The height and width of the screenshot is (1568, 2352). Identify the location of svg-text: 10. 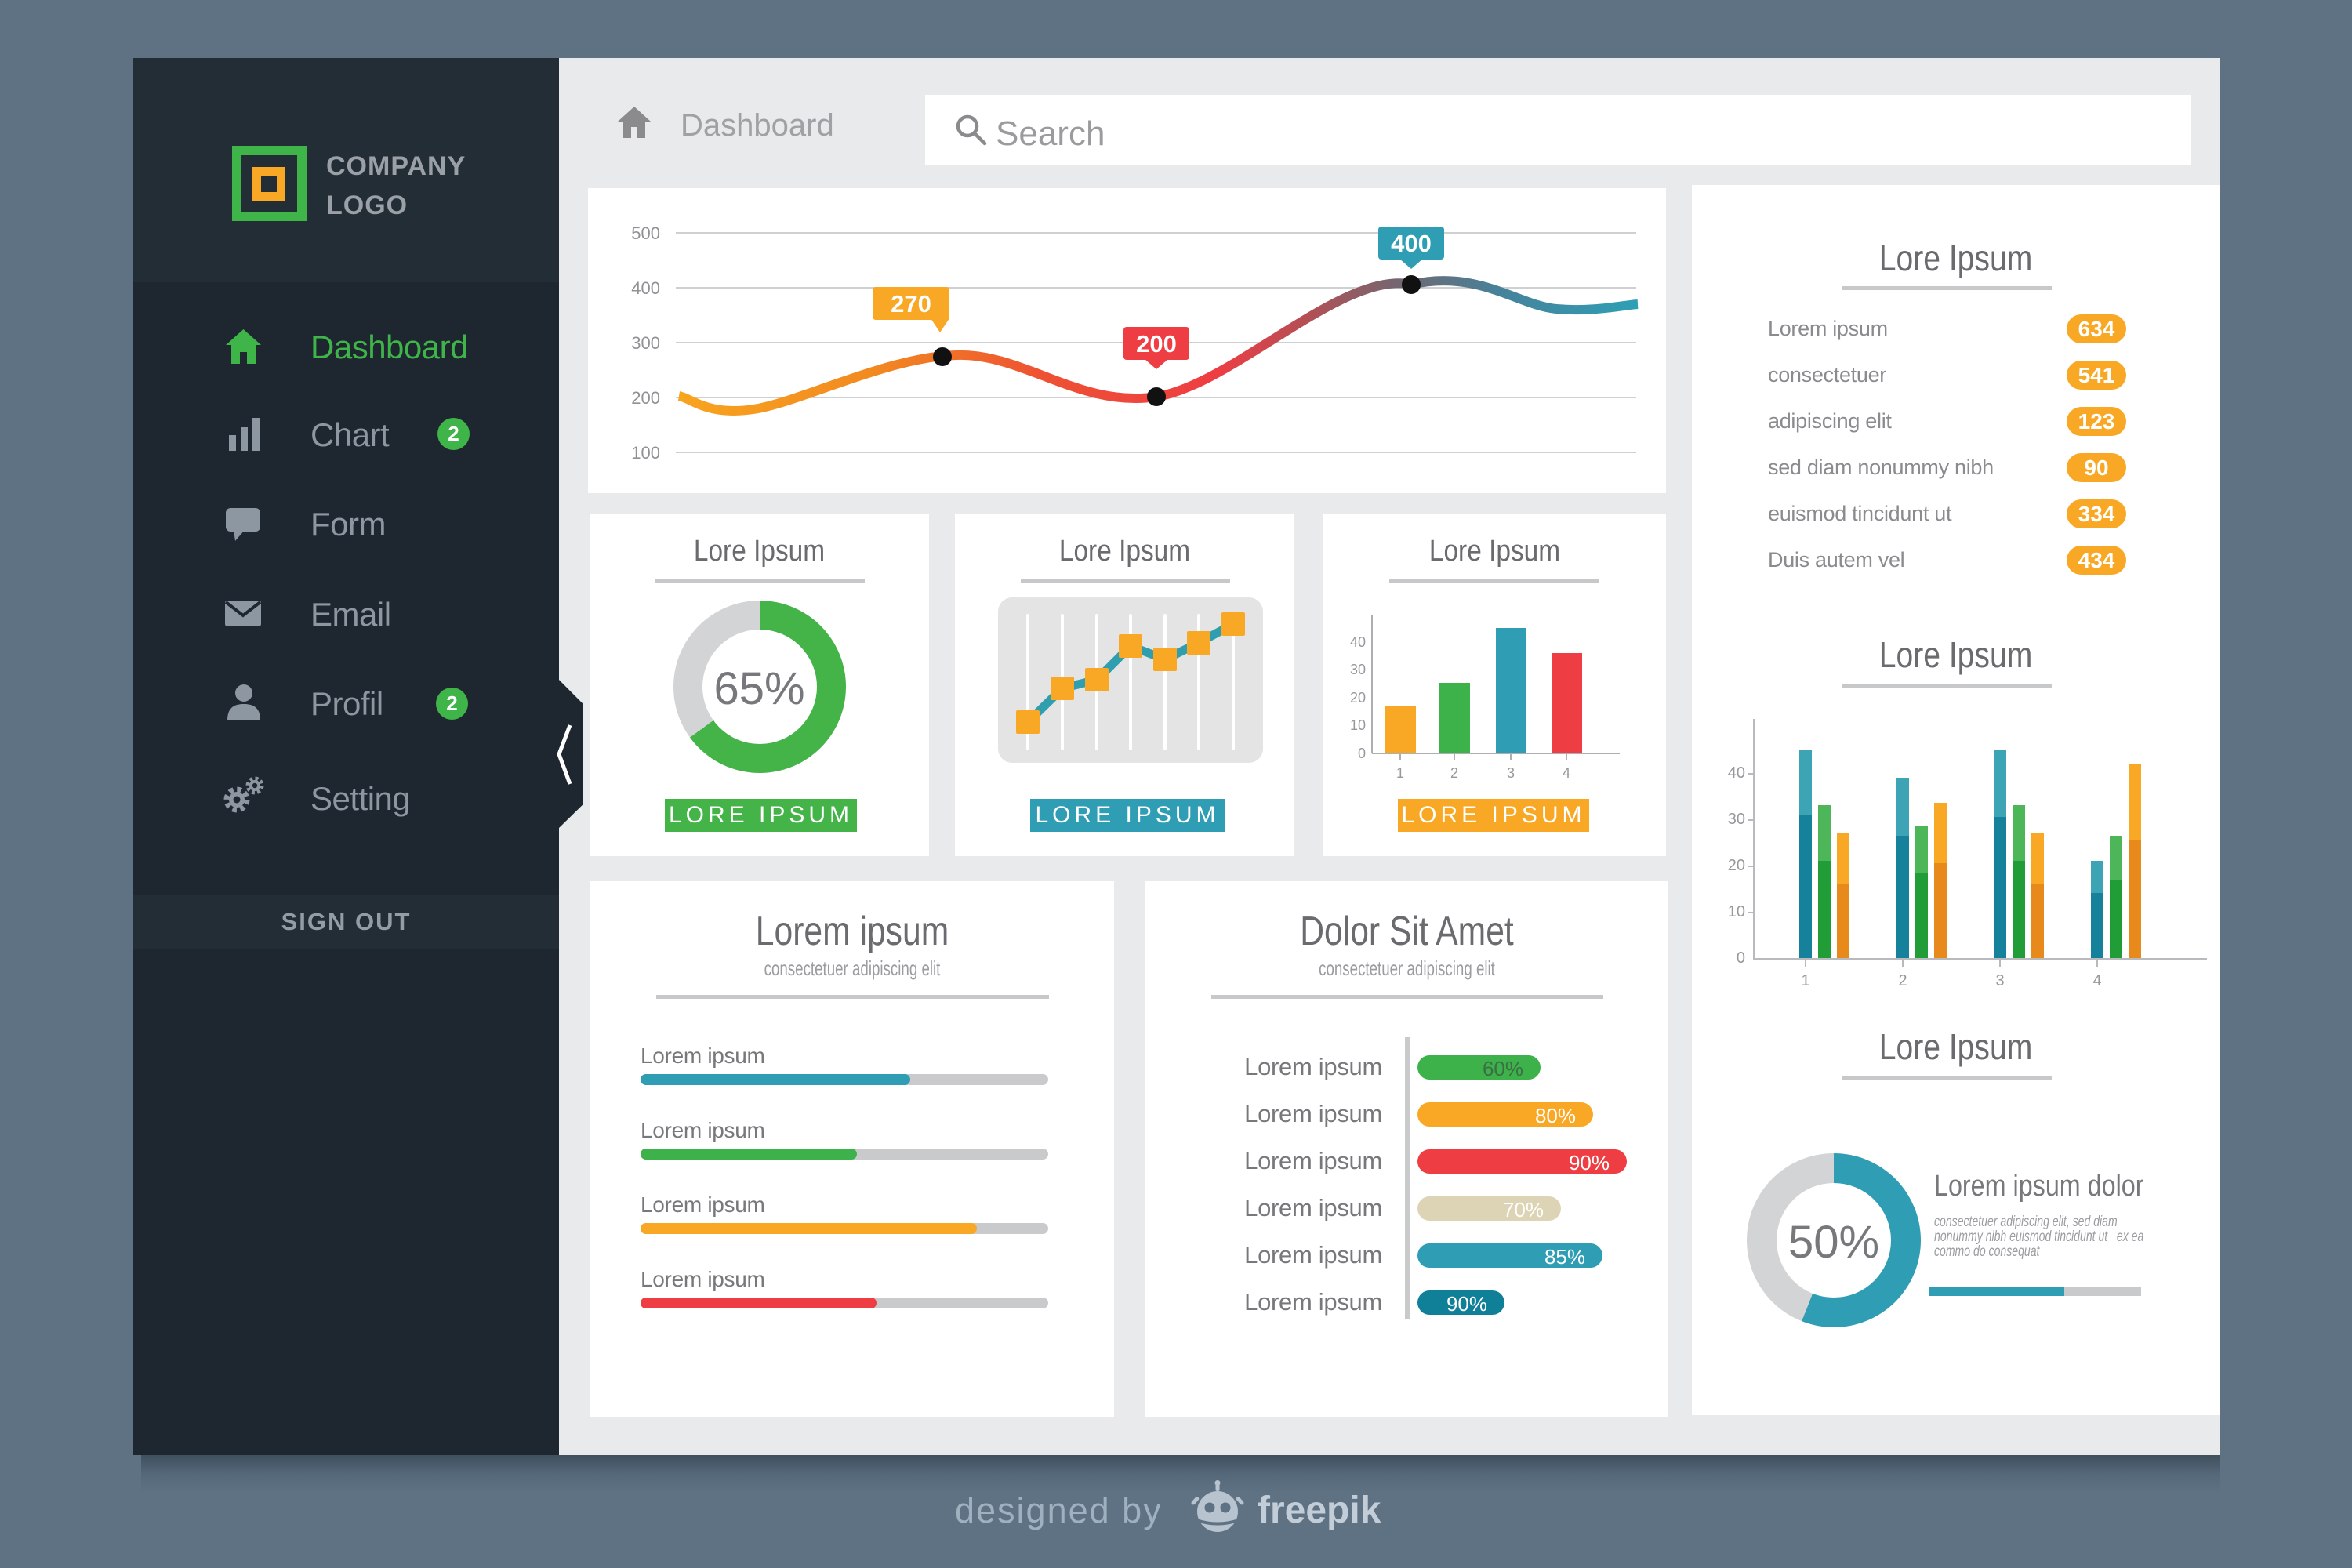
(1358, 725).